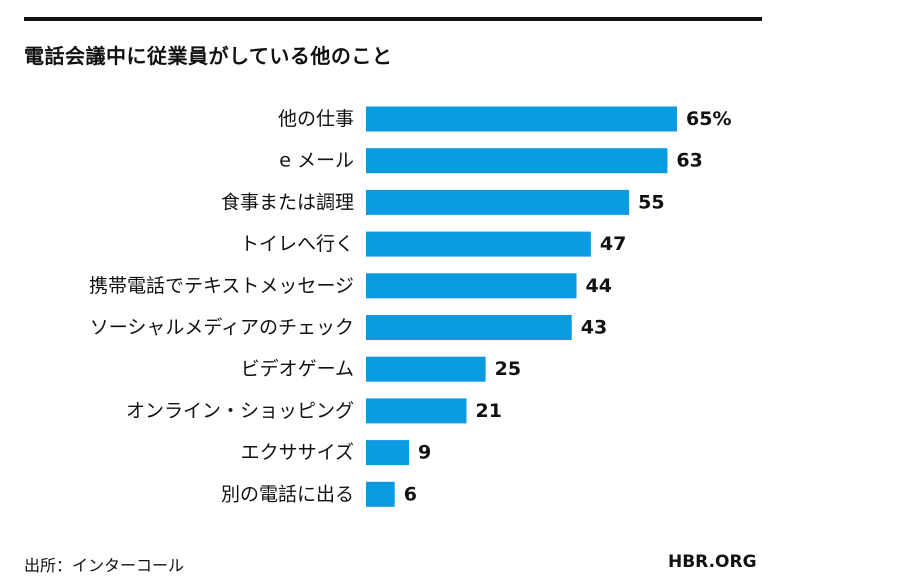 This screenshot has width=908, height=586. Describe the element at coordinates (222, 328) in the screenshot. I see `category-label: ソーシャルメディアのチェック` at that location.